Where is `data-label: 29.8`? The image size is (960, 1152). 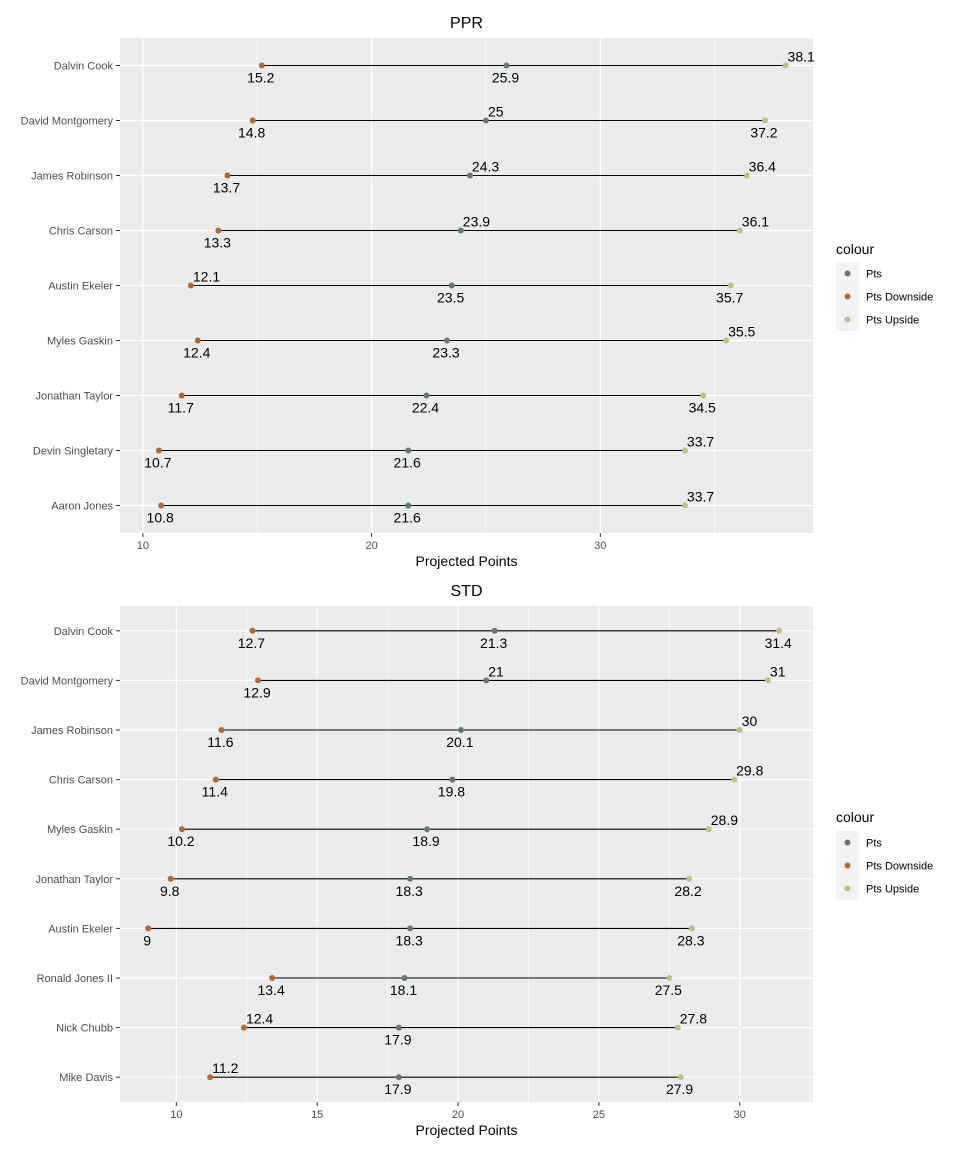
data-label: 29.8 is located at coordinates (749, 771).